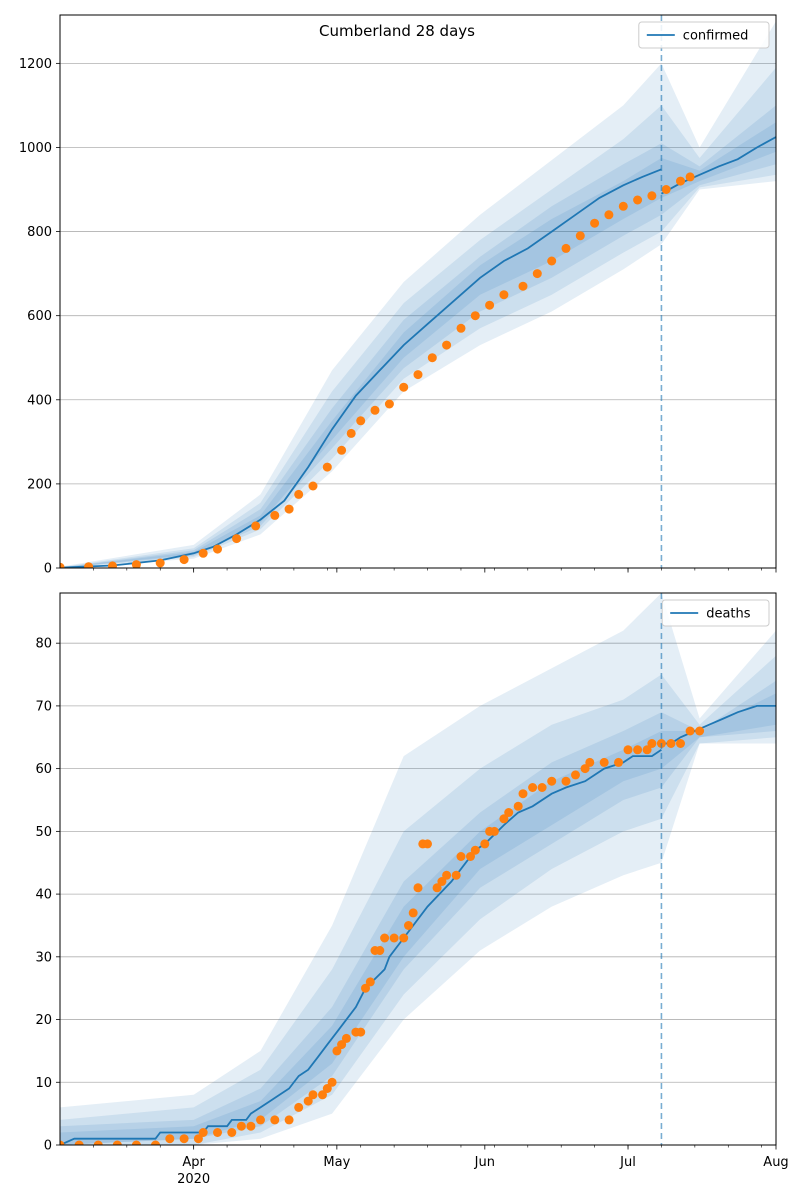 The image size is (800, 1200). I want to click on y-tick-label: 600, so click(39, 316).